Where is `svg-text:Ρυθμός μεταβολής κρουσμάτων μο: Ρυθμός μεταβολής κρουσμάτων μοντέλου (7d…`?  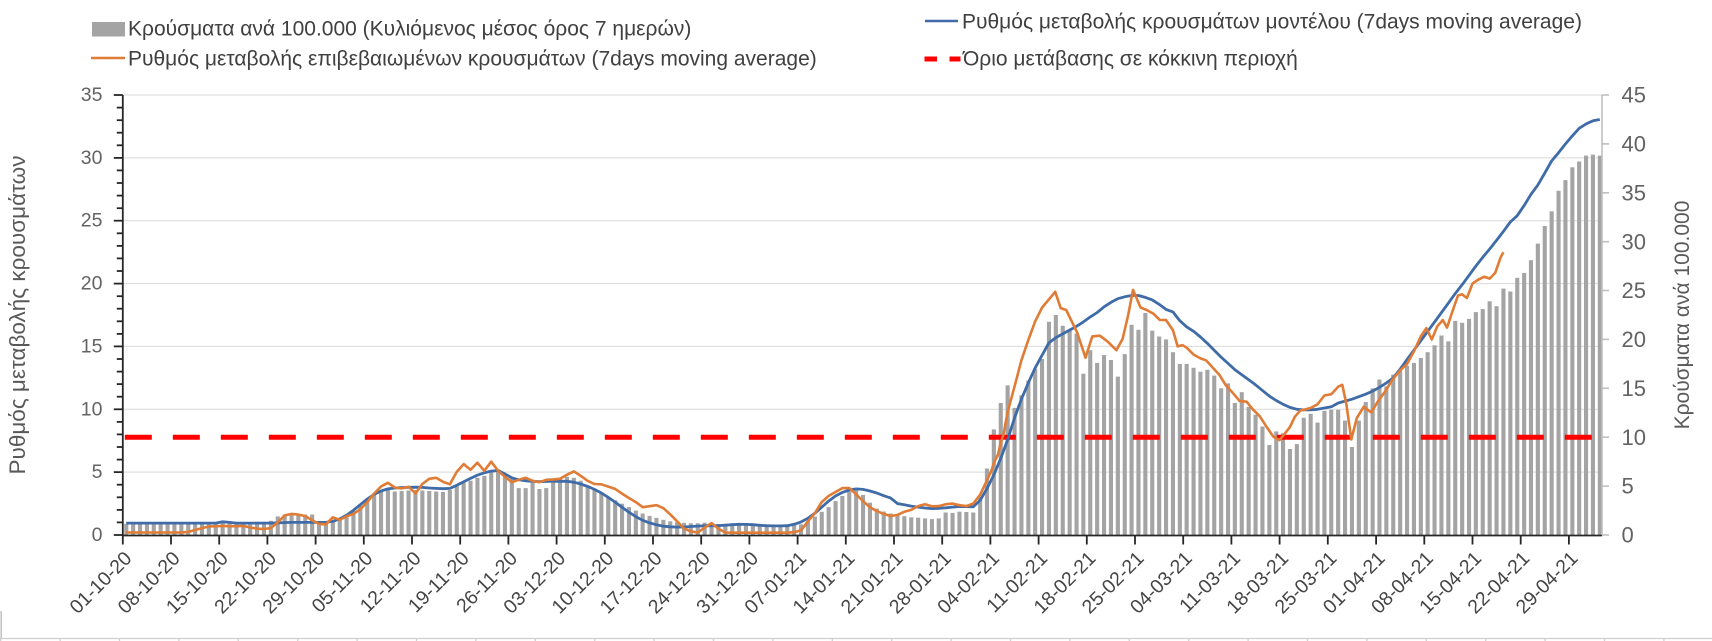
svg-text:Ρυθμός μεταβολής κρουσμάτων μο: Ρυθμός μεταβολής κρουσμάτων μοντέλου (7d… is located at coordinates (1272, 22).